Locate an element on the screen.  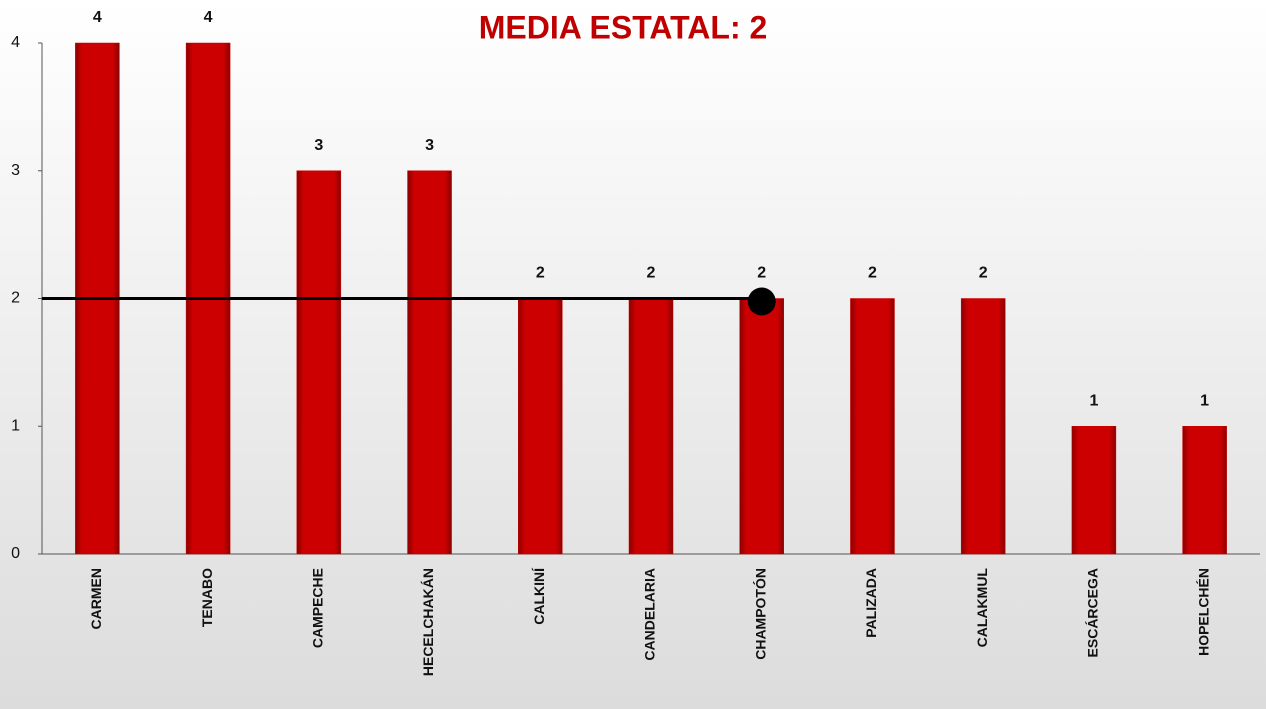
x-tick-label: ESCÁRCEGA is located at coordinates (1093, 612).